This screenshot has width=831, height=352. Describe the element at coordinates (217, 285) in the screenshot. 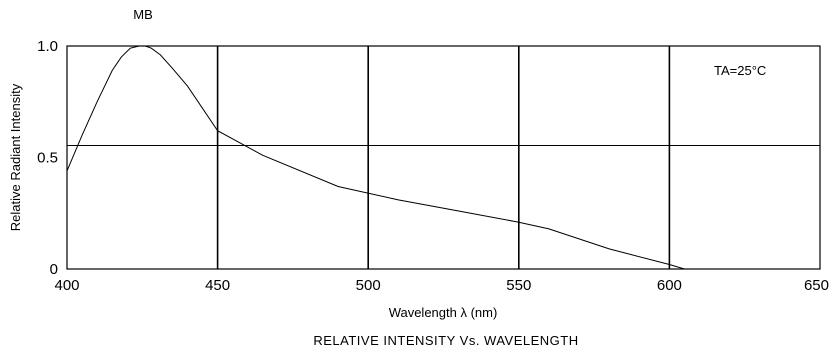

I see `x-tick-label: 450` at that location.